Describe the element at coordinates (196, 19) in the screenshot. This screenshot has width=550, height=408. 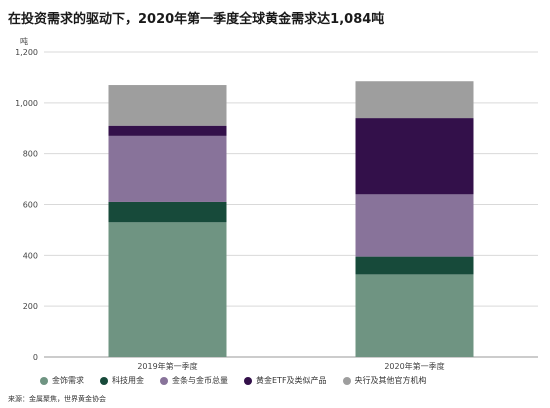
I see `chart-title: 在投资需求的驱动下，2020年第一季度全球黄金需求达1,084吨` at that location.